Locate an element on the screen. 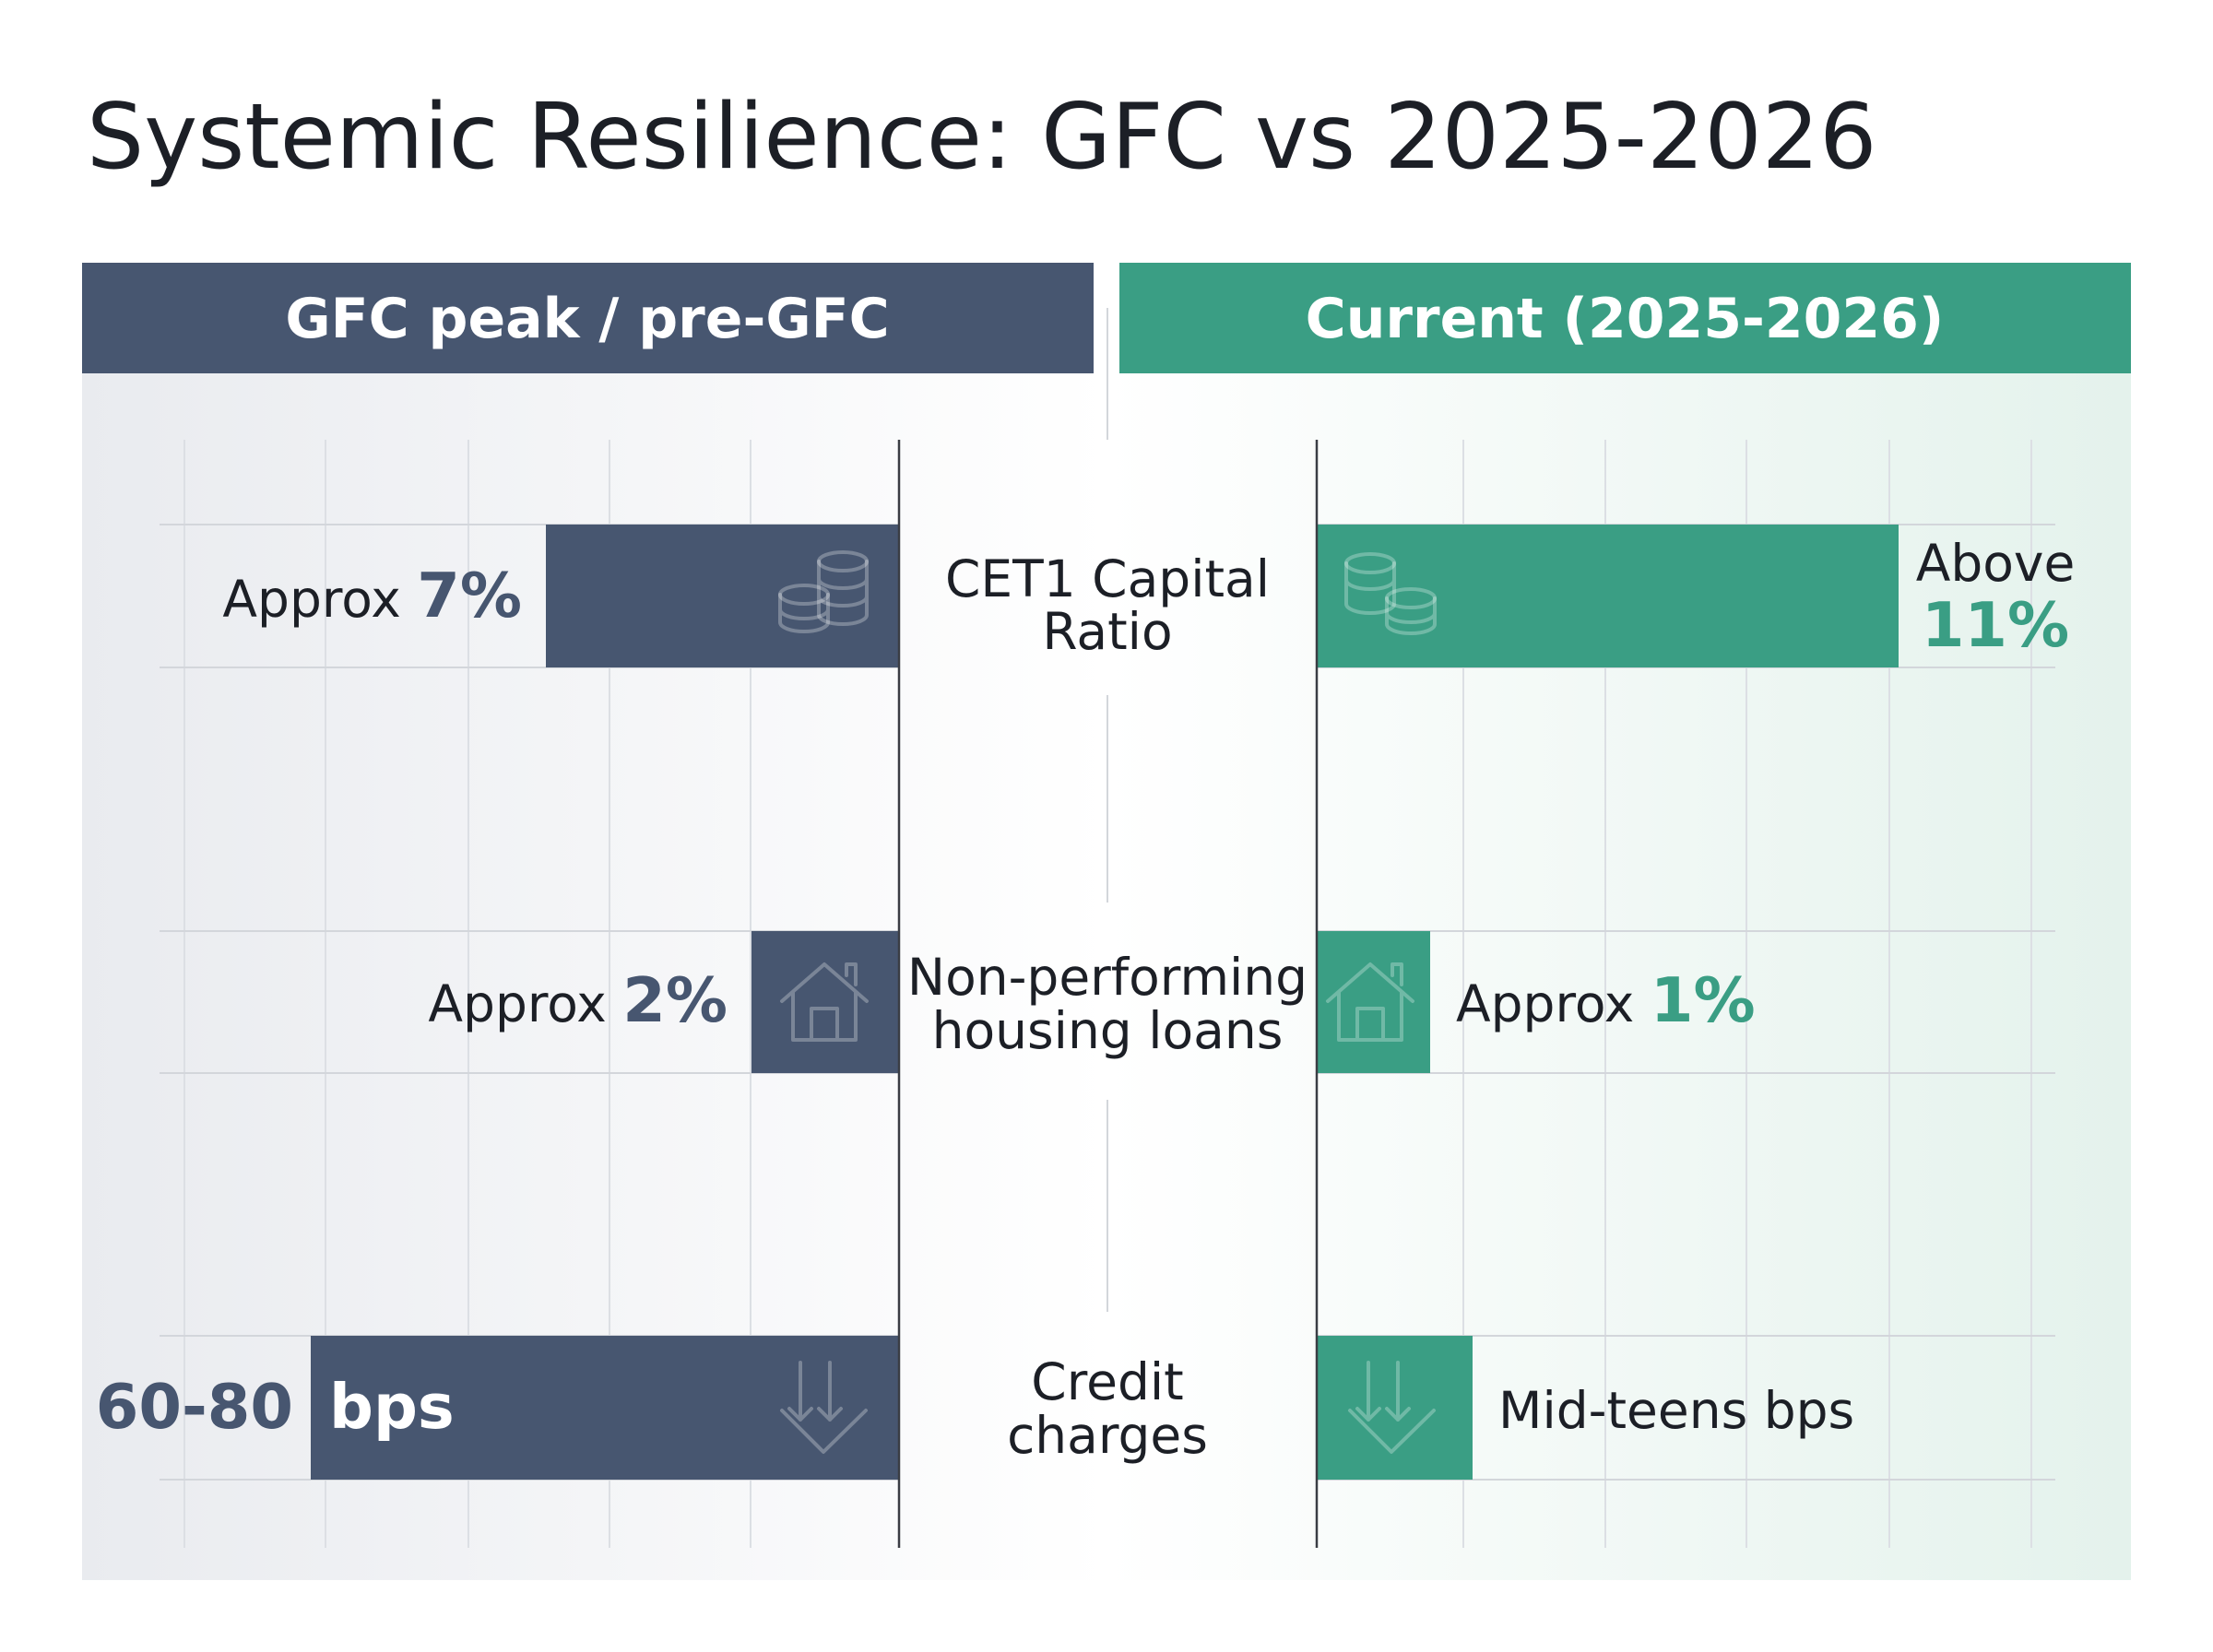 Image resolution: width=2213 pixels, height=1652 pixels. metric-label: Credit is located at coordinates (1107, 1381).